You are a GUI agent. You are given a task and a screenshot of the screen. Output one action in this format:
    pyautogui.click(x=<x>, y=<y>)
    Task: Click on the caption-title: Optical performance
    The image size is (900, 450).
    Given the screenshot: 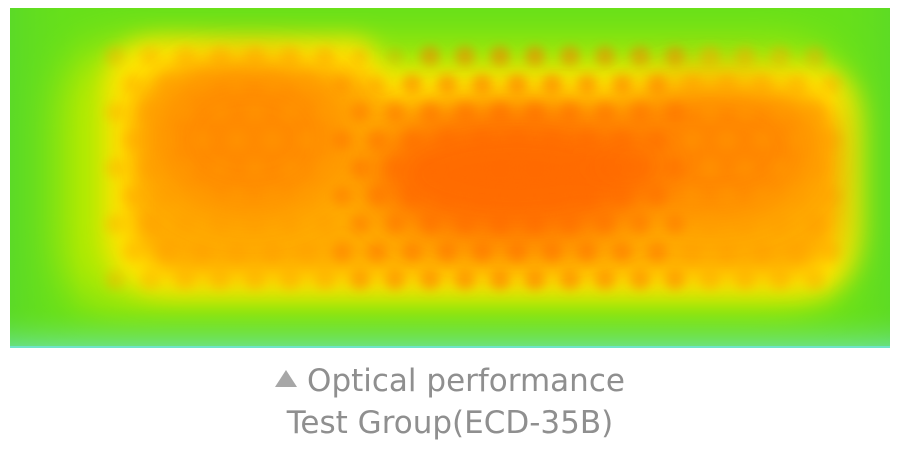 What is the action you would take?
    pyautogui.click(x=466, y=381)
    